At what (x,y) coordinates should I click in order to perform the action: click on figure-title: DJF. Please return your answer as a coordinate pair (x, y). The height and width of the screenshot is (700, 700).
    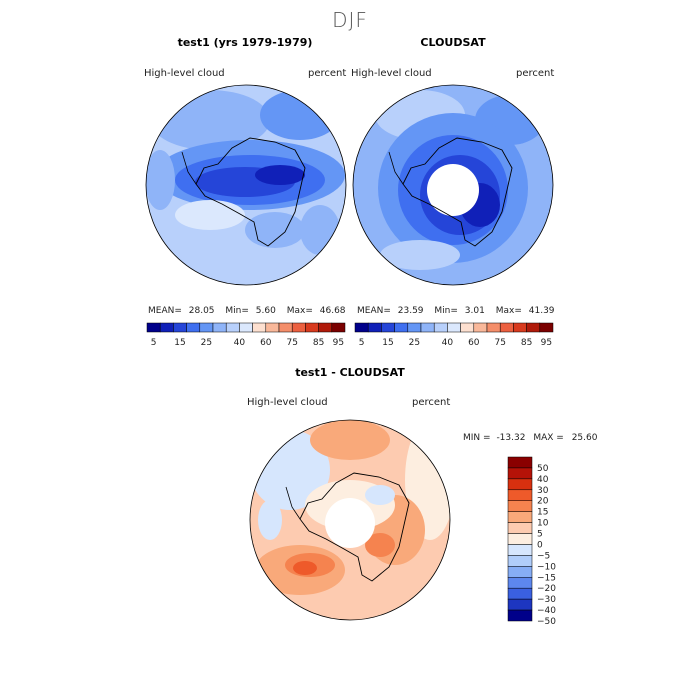
    Looking at the image, I should click on (350, 20).